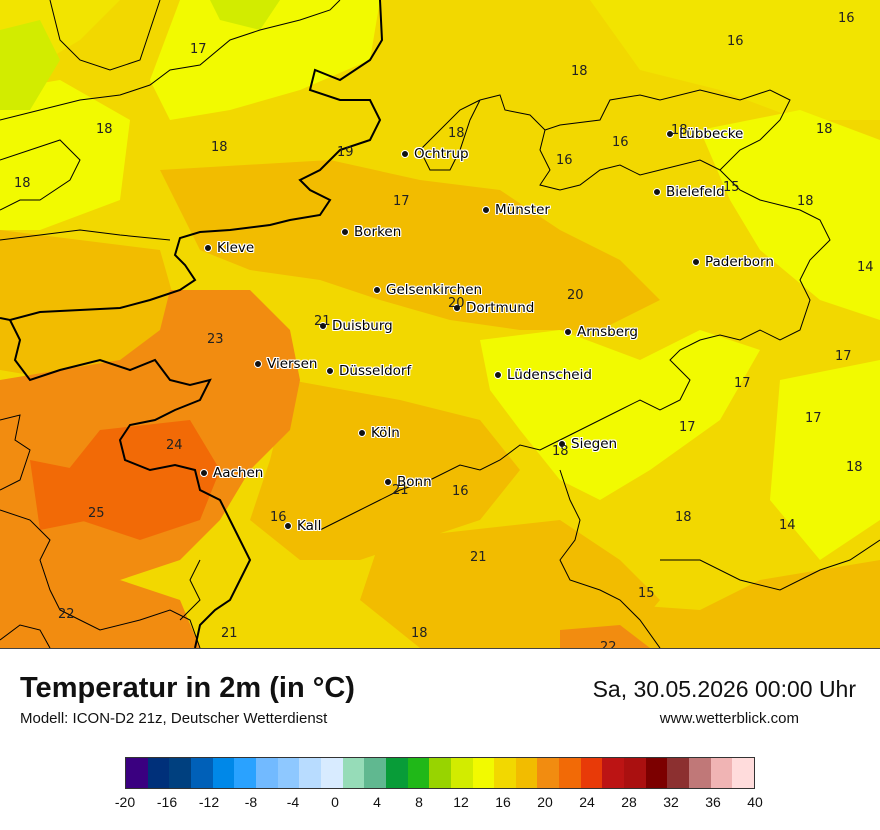  I want to click on legend-tick-label: 8, so click(419, 802).